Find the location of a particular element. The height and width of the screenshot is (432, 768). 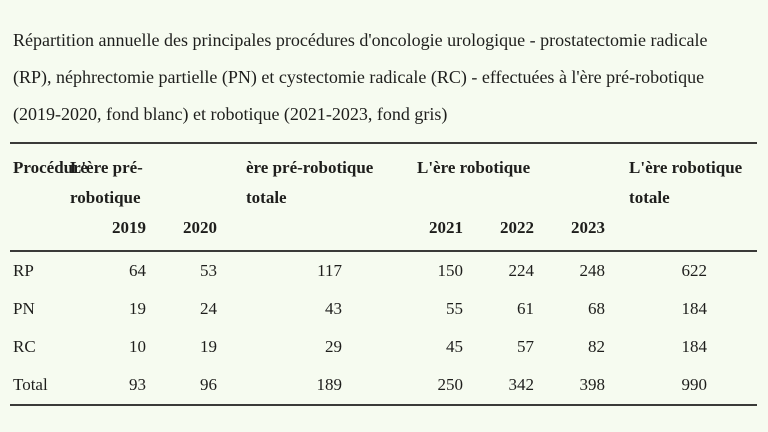

cell-pn-pre-total: 43 is located at coordinates (333, 308).